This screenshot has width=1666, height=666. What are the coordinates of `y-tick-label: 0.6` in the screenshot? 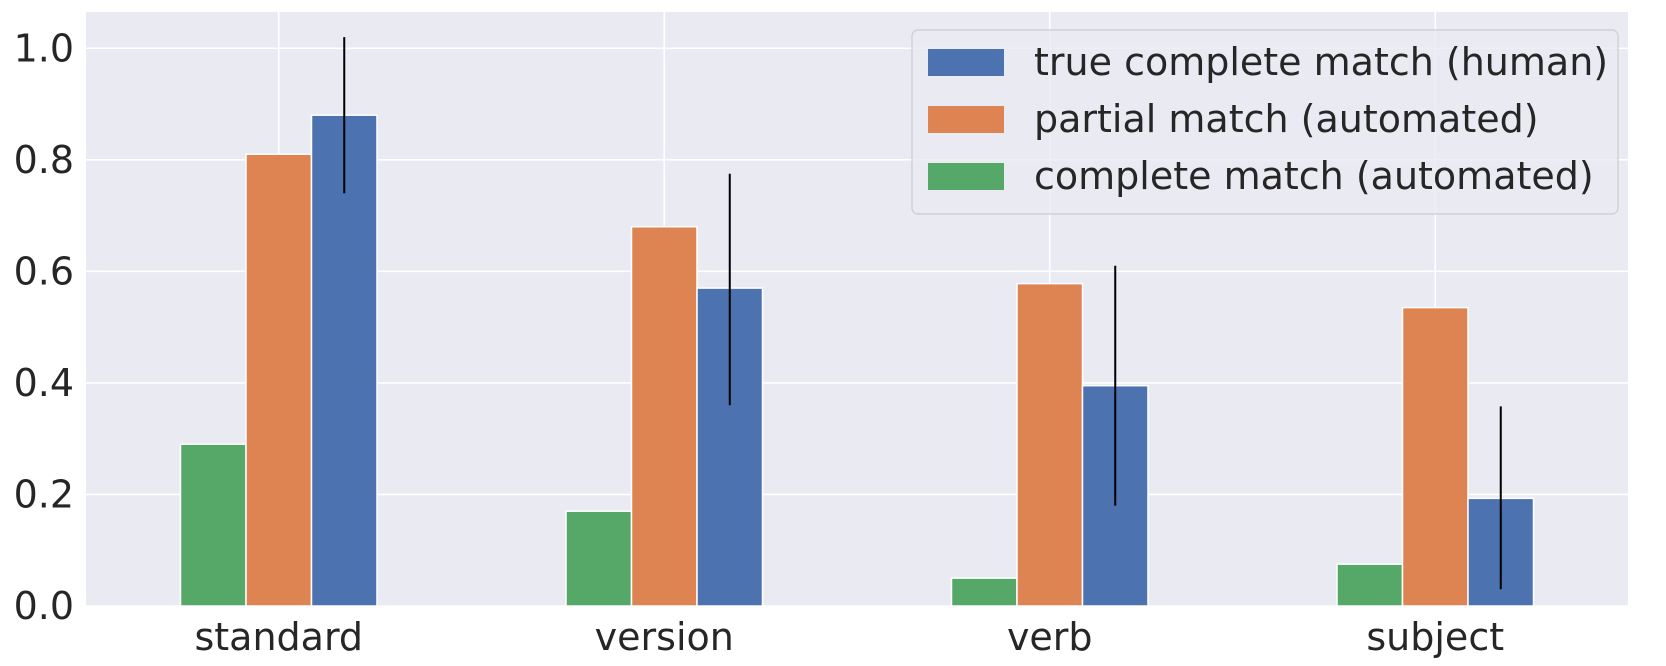 It's located at (44, 271).